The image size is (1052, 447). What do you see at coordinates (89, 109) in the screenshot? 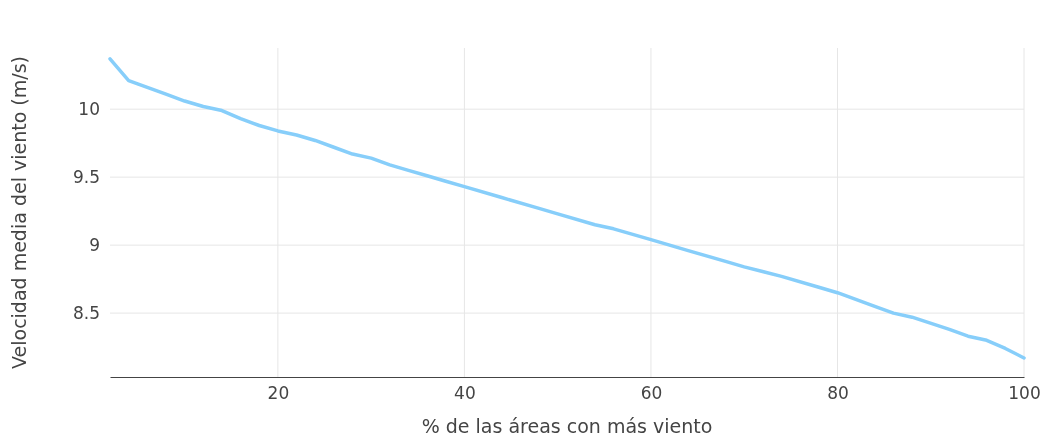
I see `y-tick-label: 10` at bounding box center [89, 109].